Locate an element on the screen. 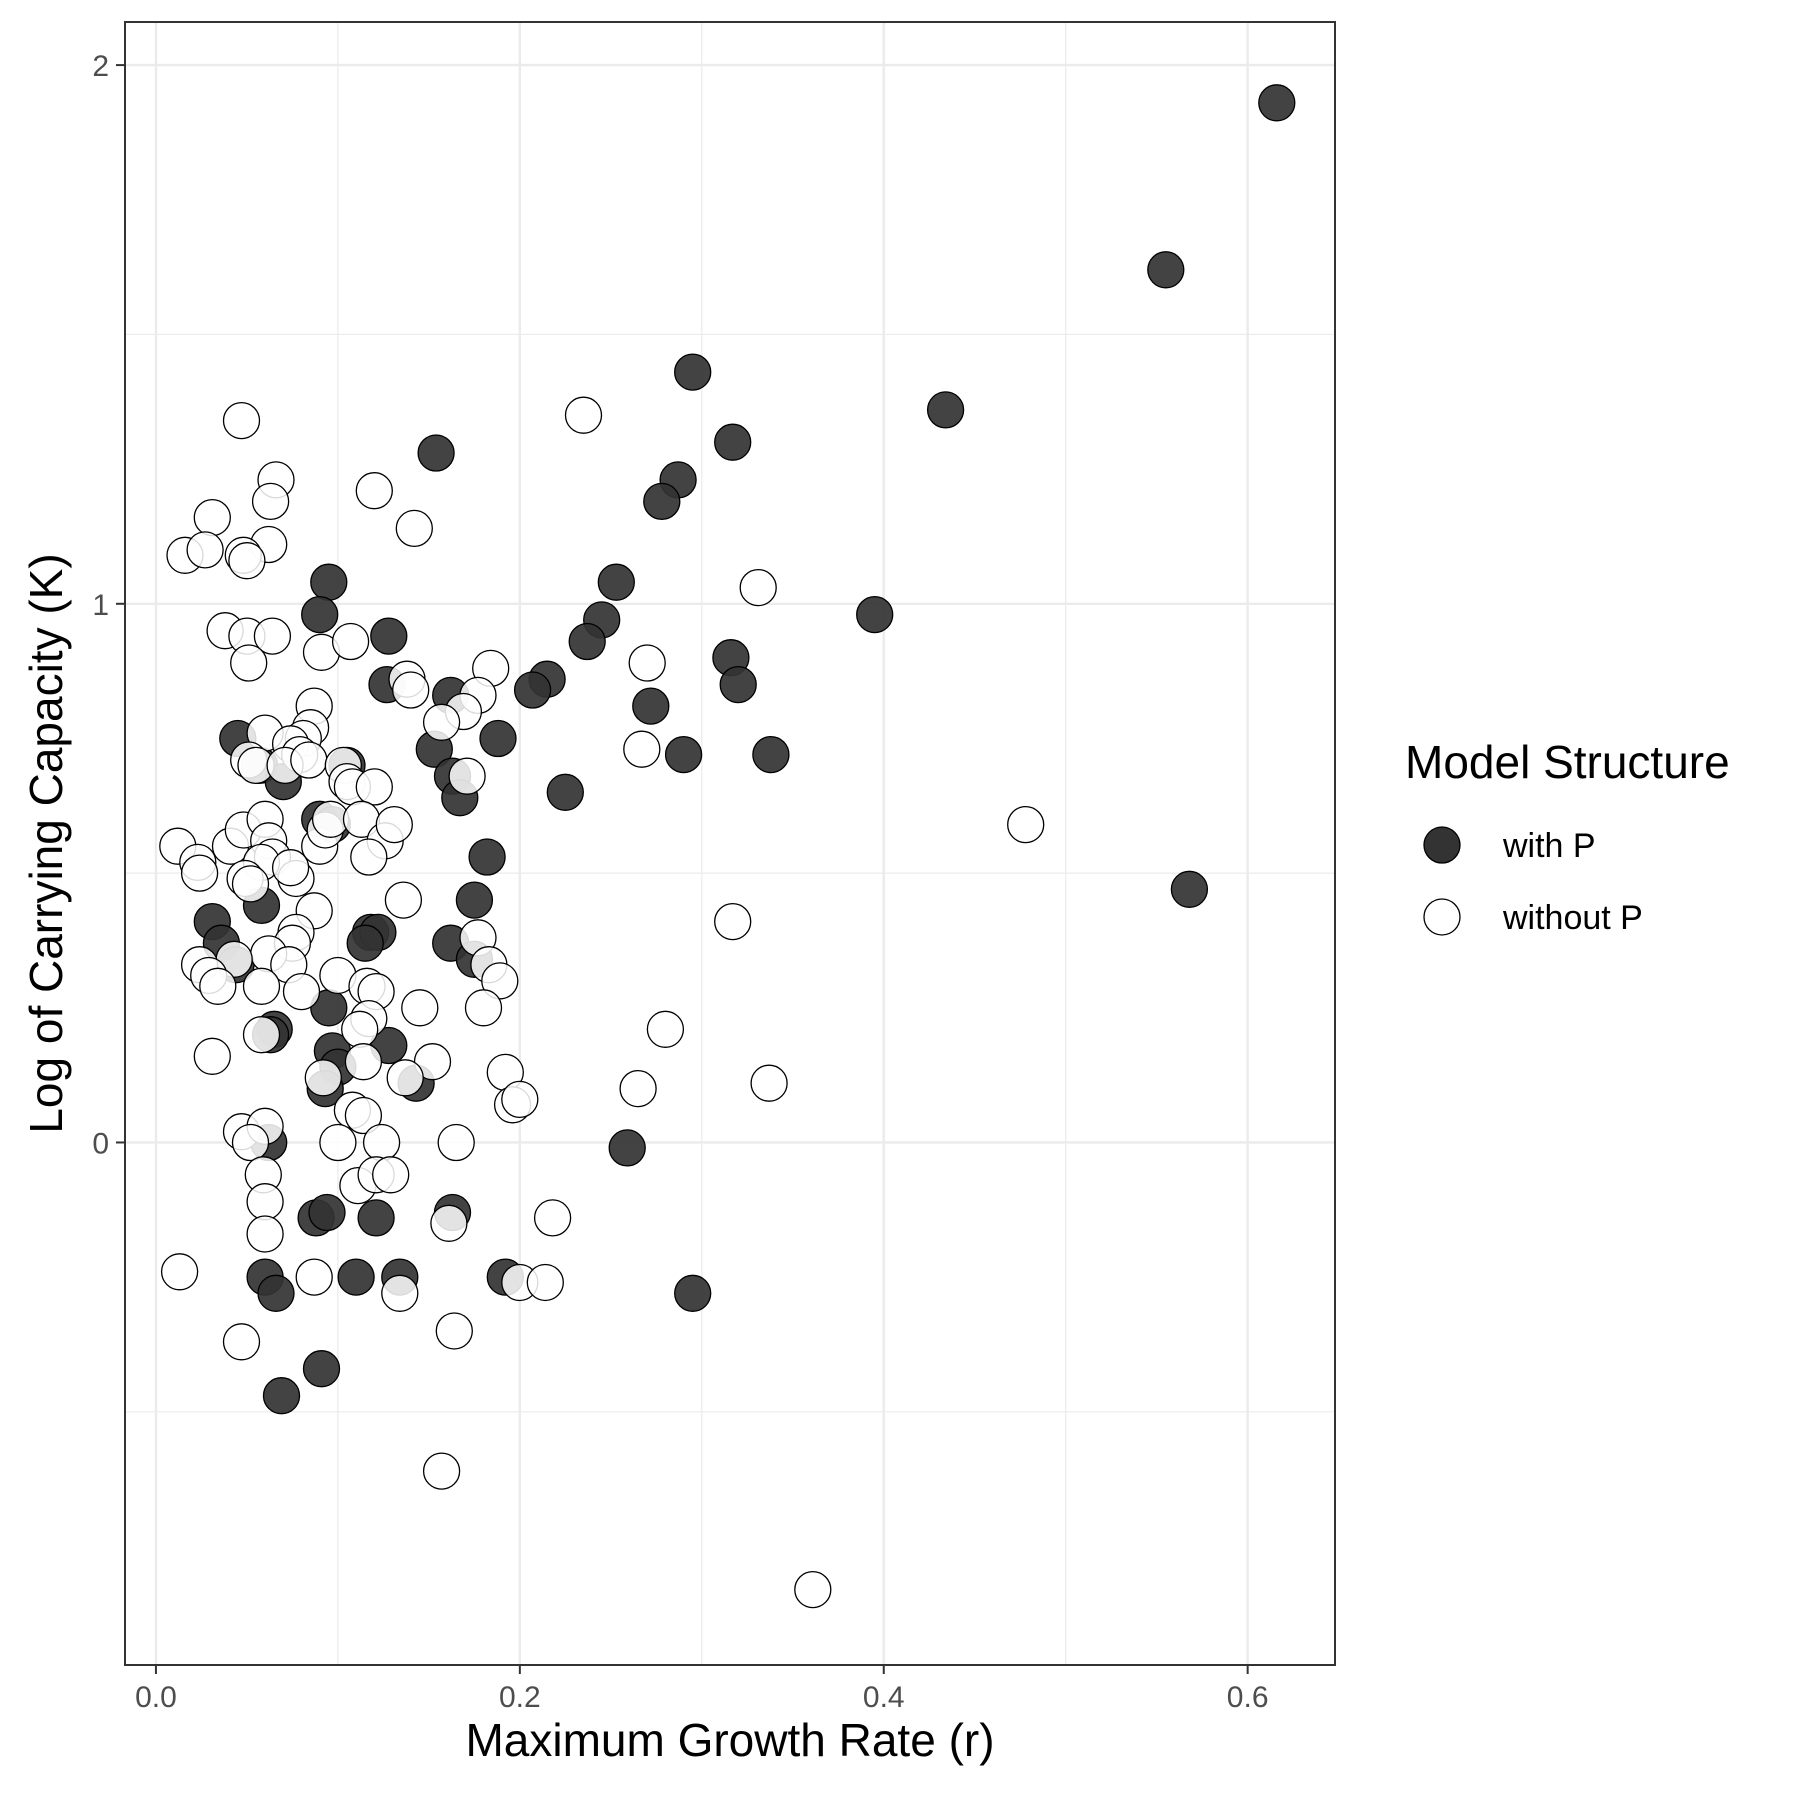 This screenshot has width=1800, height=1800. y-tick-label: 2 is located at coordinates (100, 66).